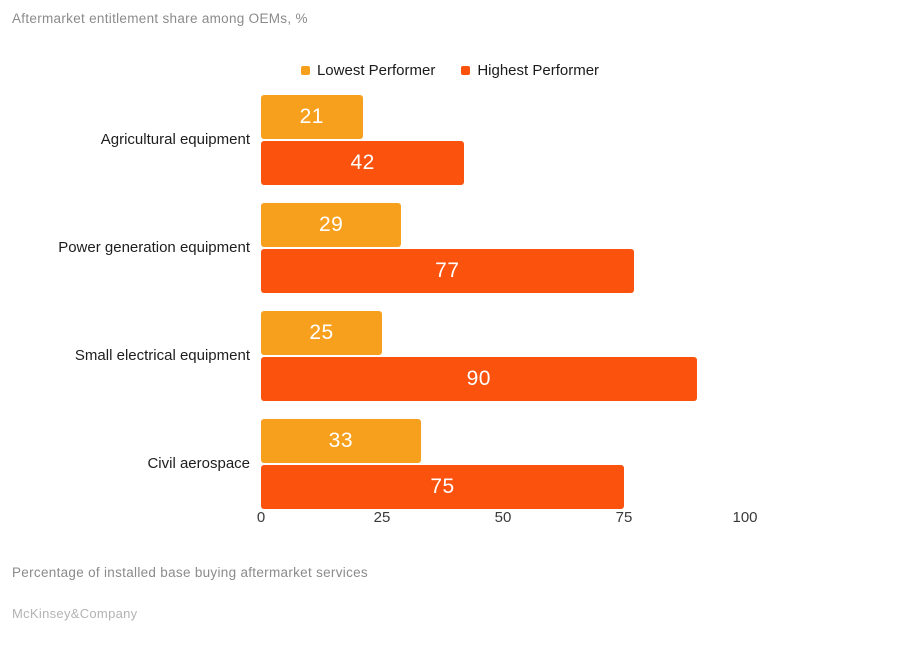 This screenshot has height=646, width=900. Describe the element at coordinates (198, 463) in the screenshot. I see `category-label: Civil aerospace` at that location.